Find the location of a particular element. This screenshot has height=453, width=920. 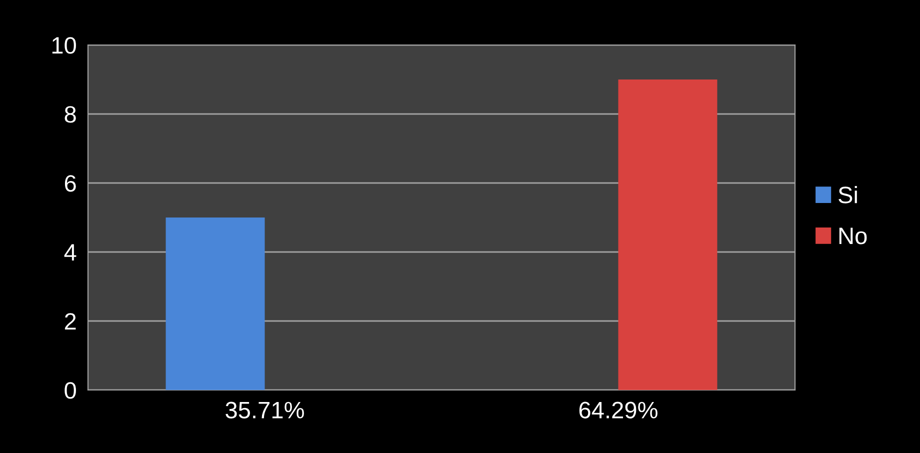

y-tick-label: 0 is located at coordinates (70, 390).